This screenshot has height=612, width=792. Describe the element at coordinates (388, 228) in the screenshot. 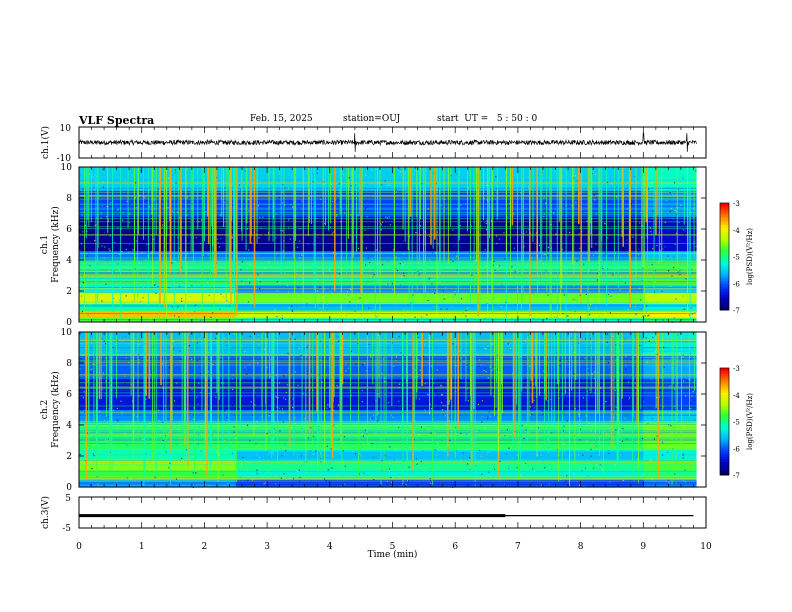

I see `ch1-narrowband-line` at that location.